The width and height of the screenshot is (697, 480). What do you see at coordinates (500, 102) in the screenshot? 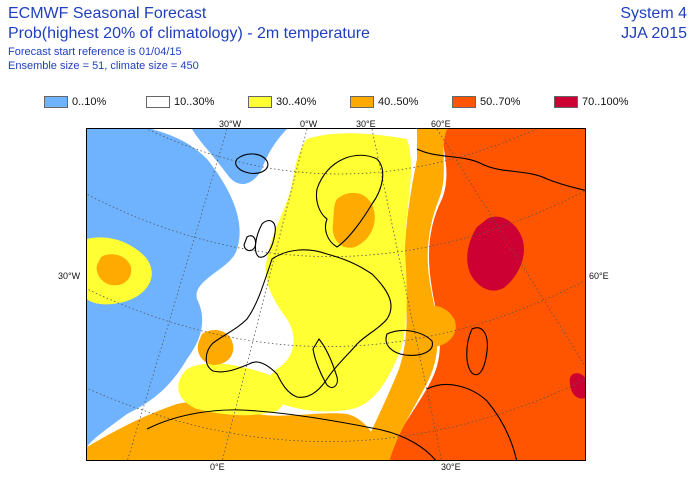
I see `legend-label: 50..70%` at bounding box center [500, 102].